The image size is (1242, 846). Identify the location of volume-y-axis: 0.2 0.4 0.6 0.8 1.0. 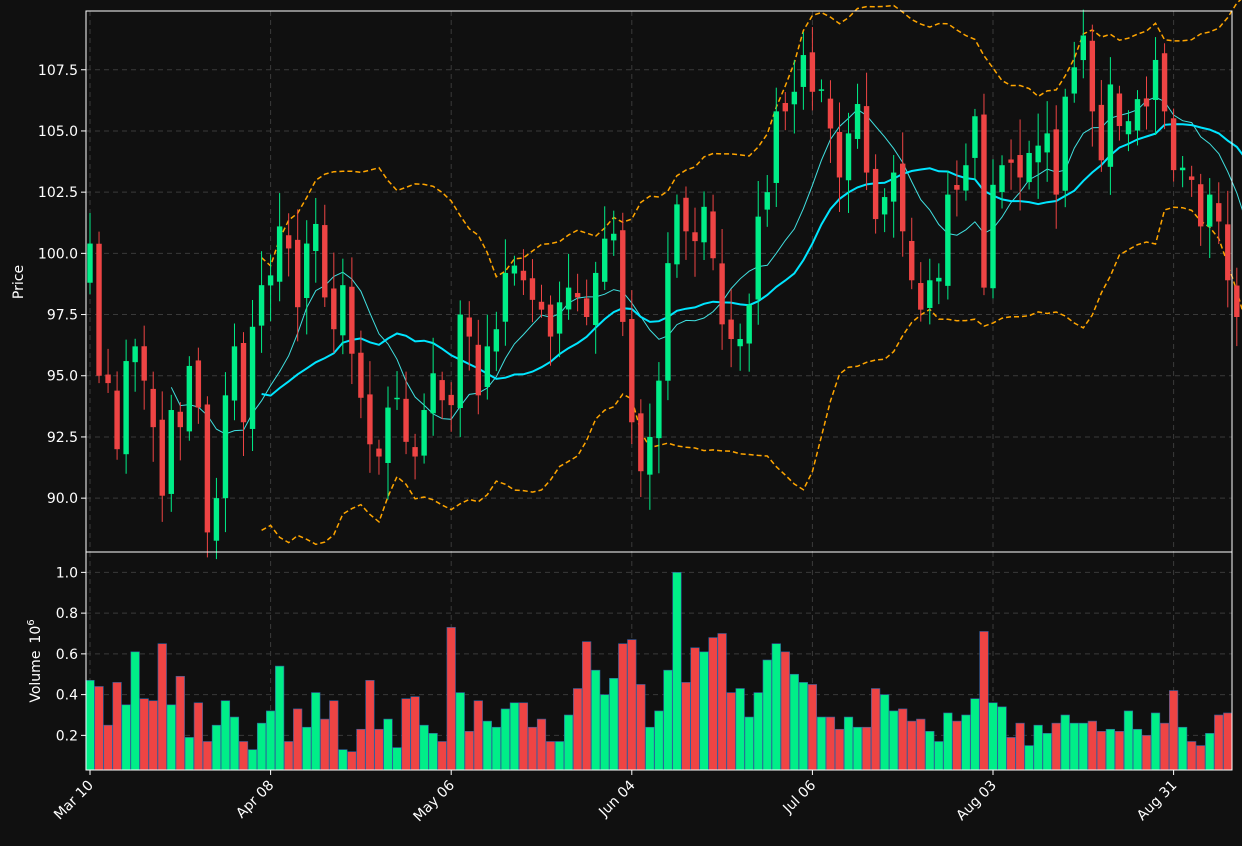
(71, 654).